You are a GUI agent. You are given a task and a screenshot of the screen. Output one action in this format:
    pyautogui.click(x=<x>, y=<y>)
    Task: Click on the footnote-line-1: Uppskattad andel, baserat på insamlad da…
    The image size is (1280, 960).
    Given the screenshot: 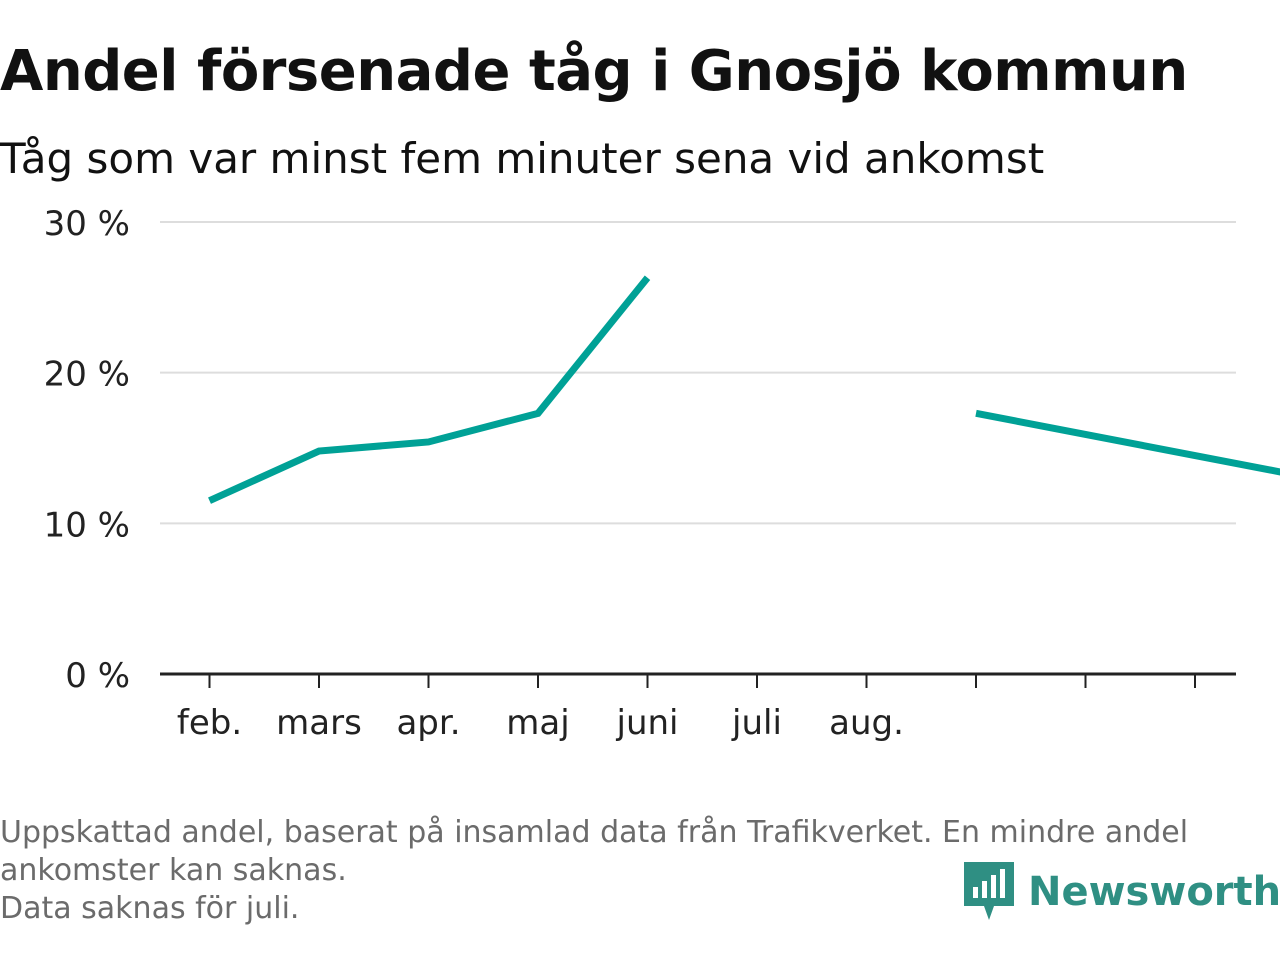 What is the action you would take?
    pyautogui.click(x=594, y=832)
    